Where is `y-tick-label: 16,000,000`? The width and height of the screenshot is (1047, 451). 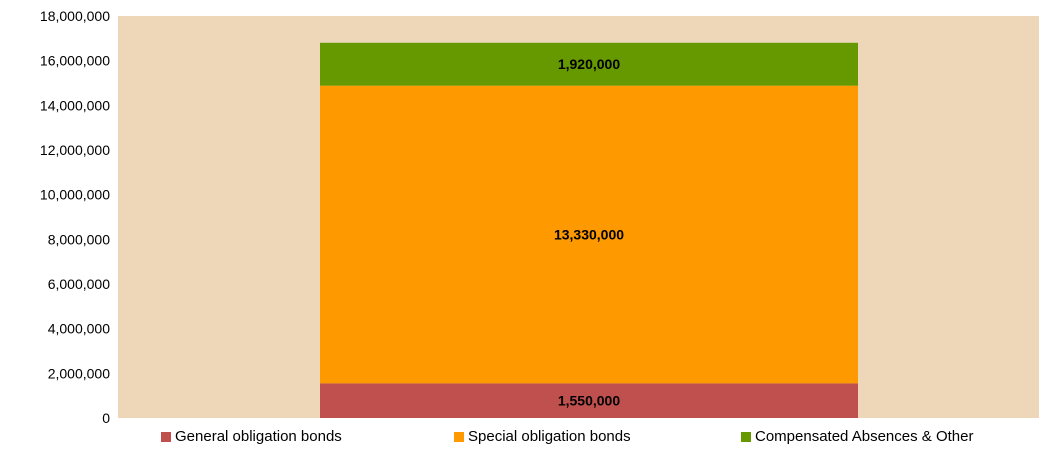
y-tick-label: 16,000,000 is located at coordinates (75, 61).